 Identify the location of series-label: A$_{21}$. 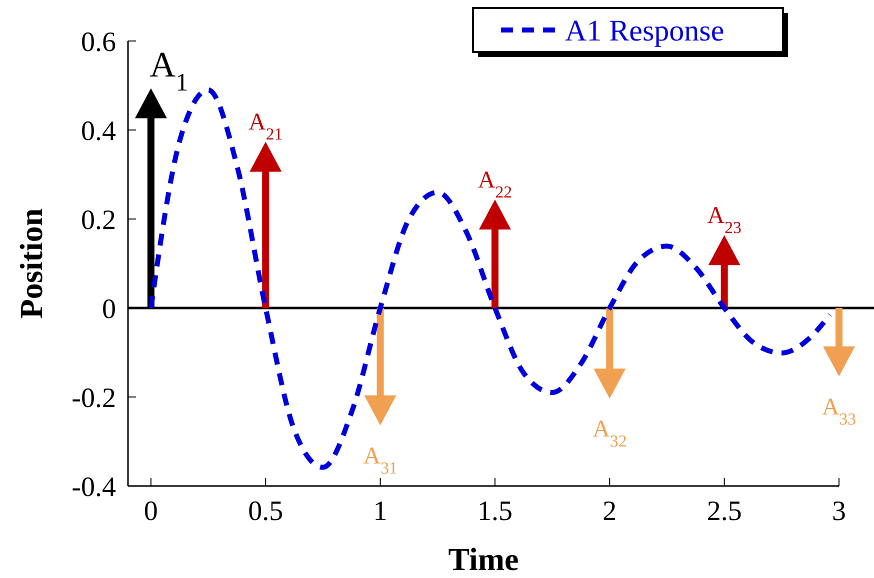
(265, 127).